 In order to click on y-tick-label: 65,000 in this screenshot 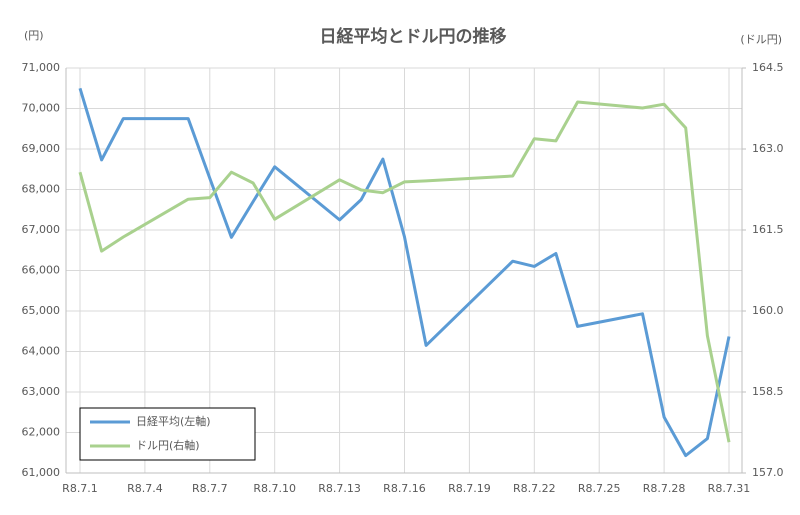, I will do `click(41, 310)`.